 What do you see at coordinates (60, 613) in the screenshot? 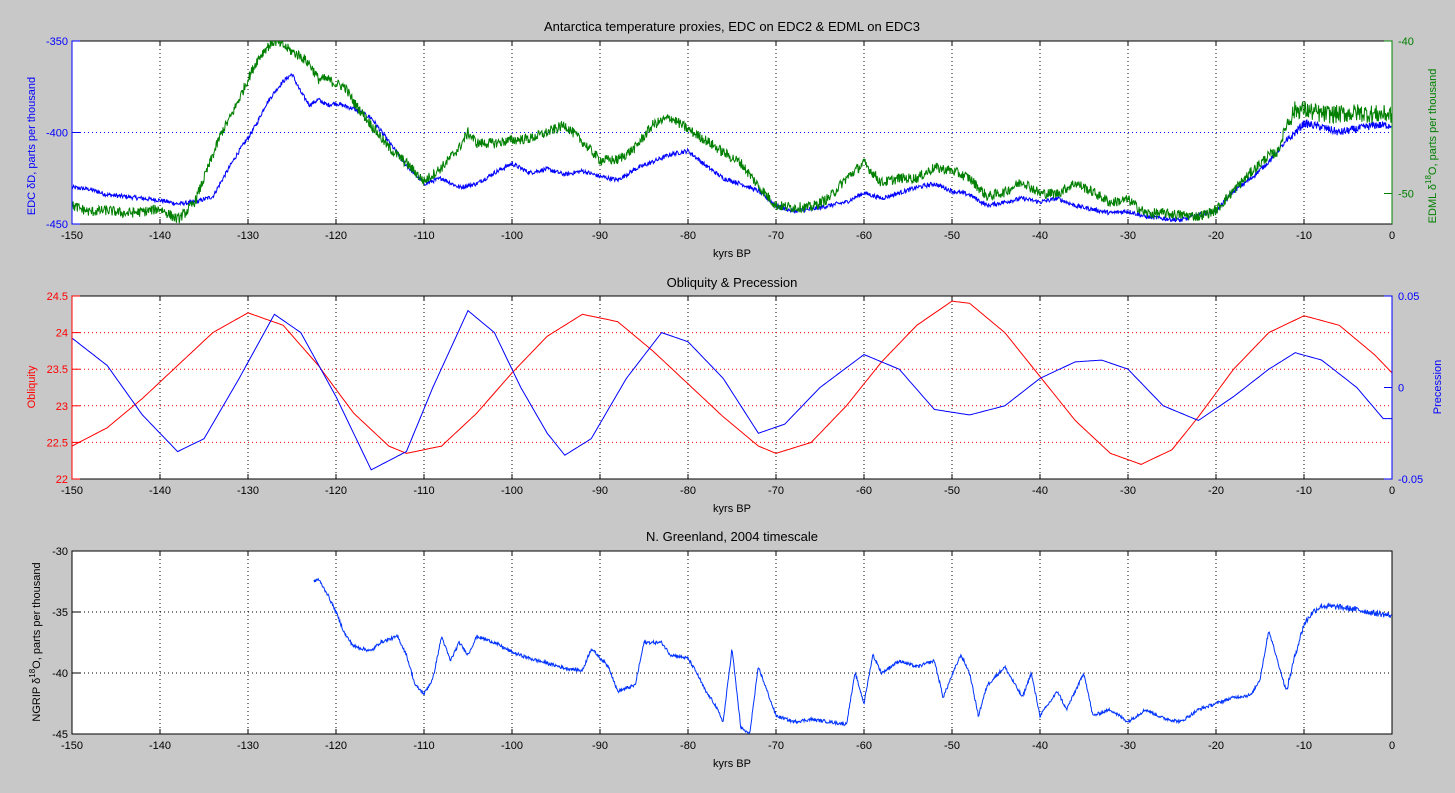
I see `y-tick-label-left: -35` at bounding box center [60, 613].